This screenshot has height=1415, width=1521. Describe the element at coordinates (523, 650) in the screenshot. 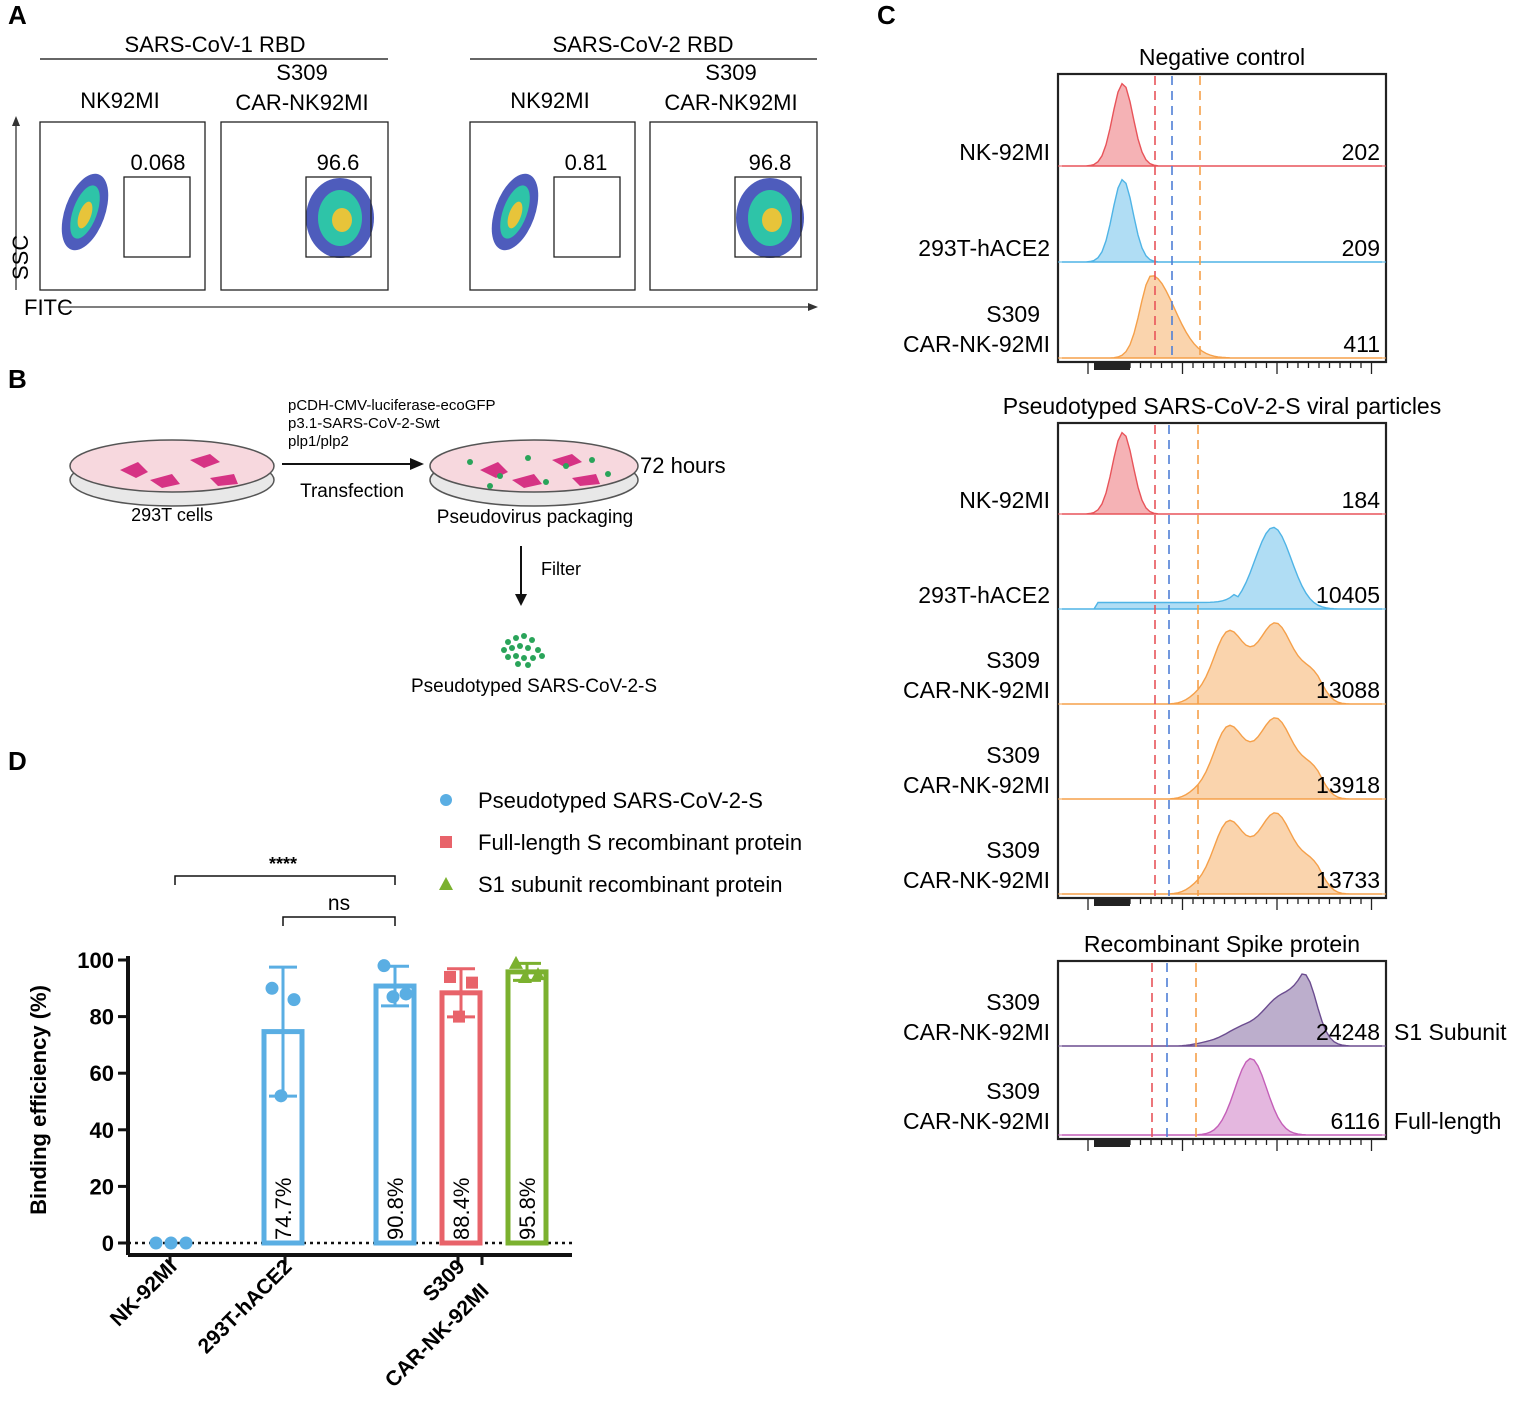

I see `pseudovirus-particles-icon` at that location.